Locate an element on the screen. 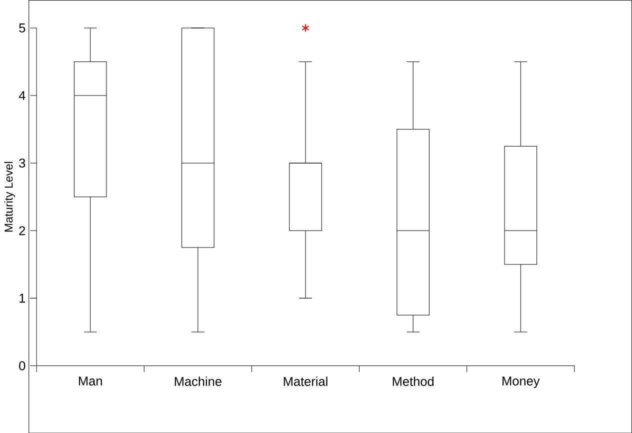 The width and height of the screenshot is (632, 433). x-tick-label: Material is located at coordinates (306, 381).